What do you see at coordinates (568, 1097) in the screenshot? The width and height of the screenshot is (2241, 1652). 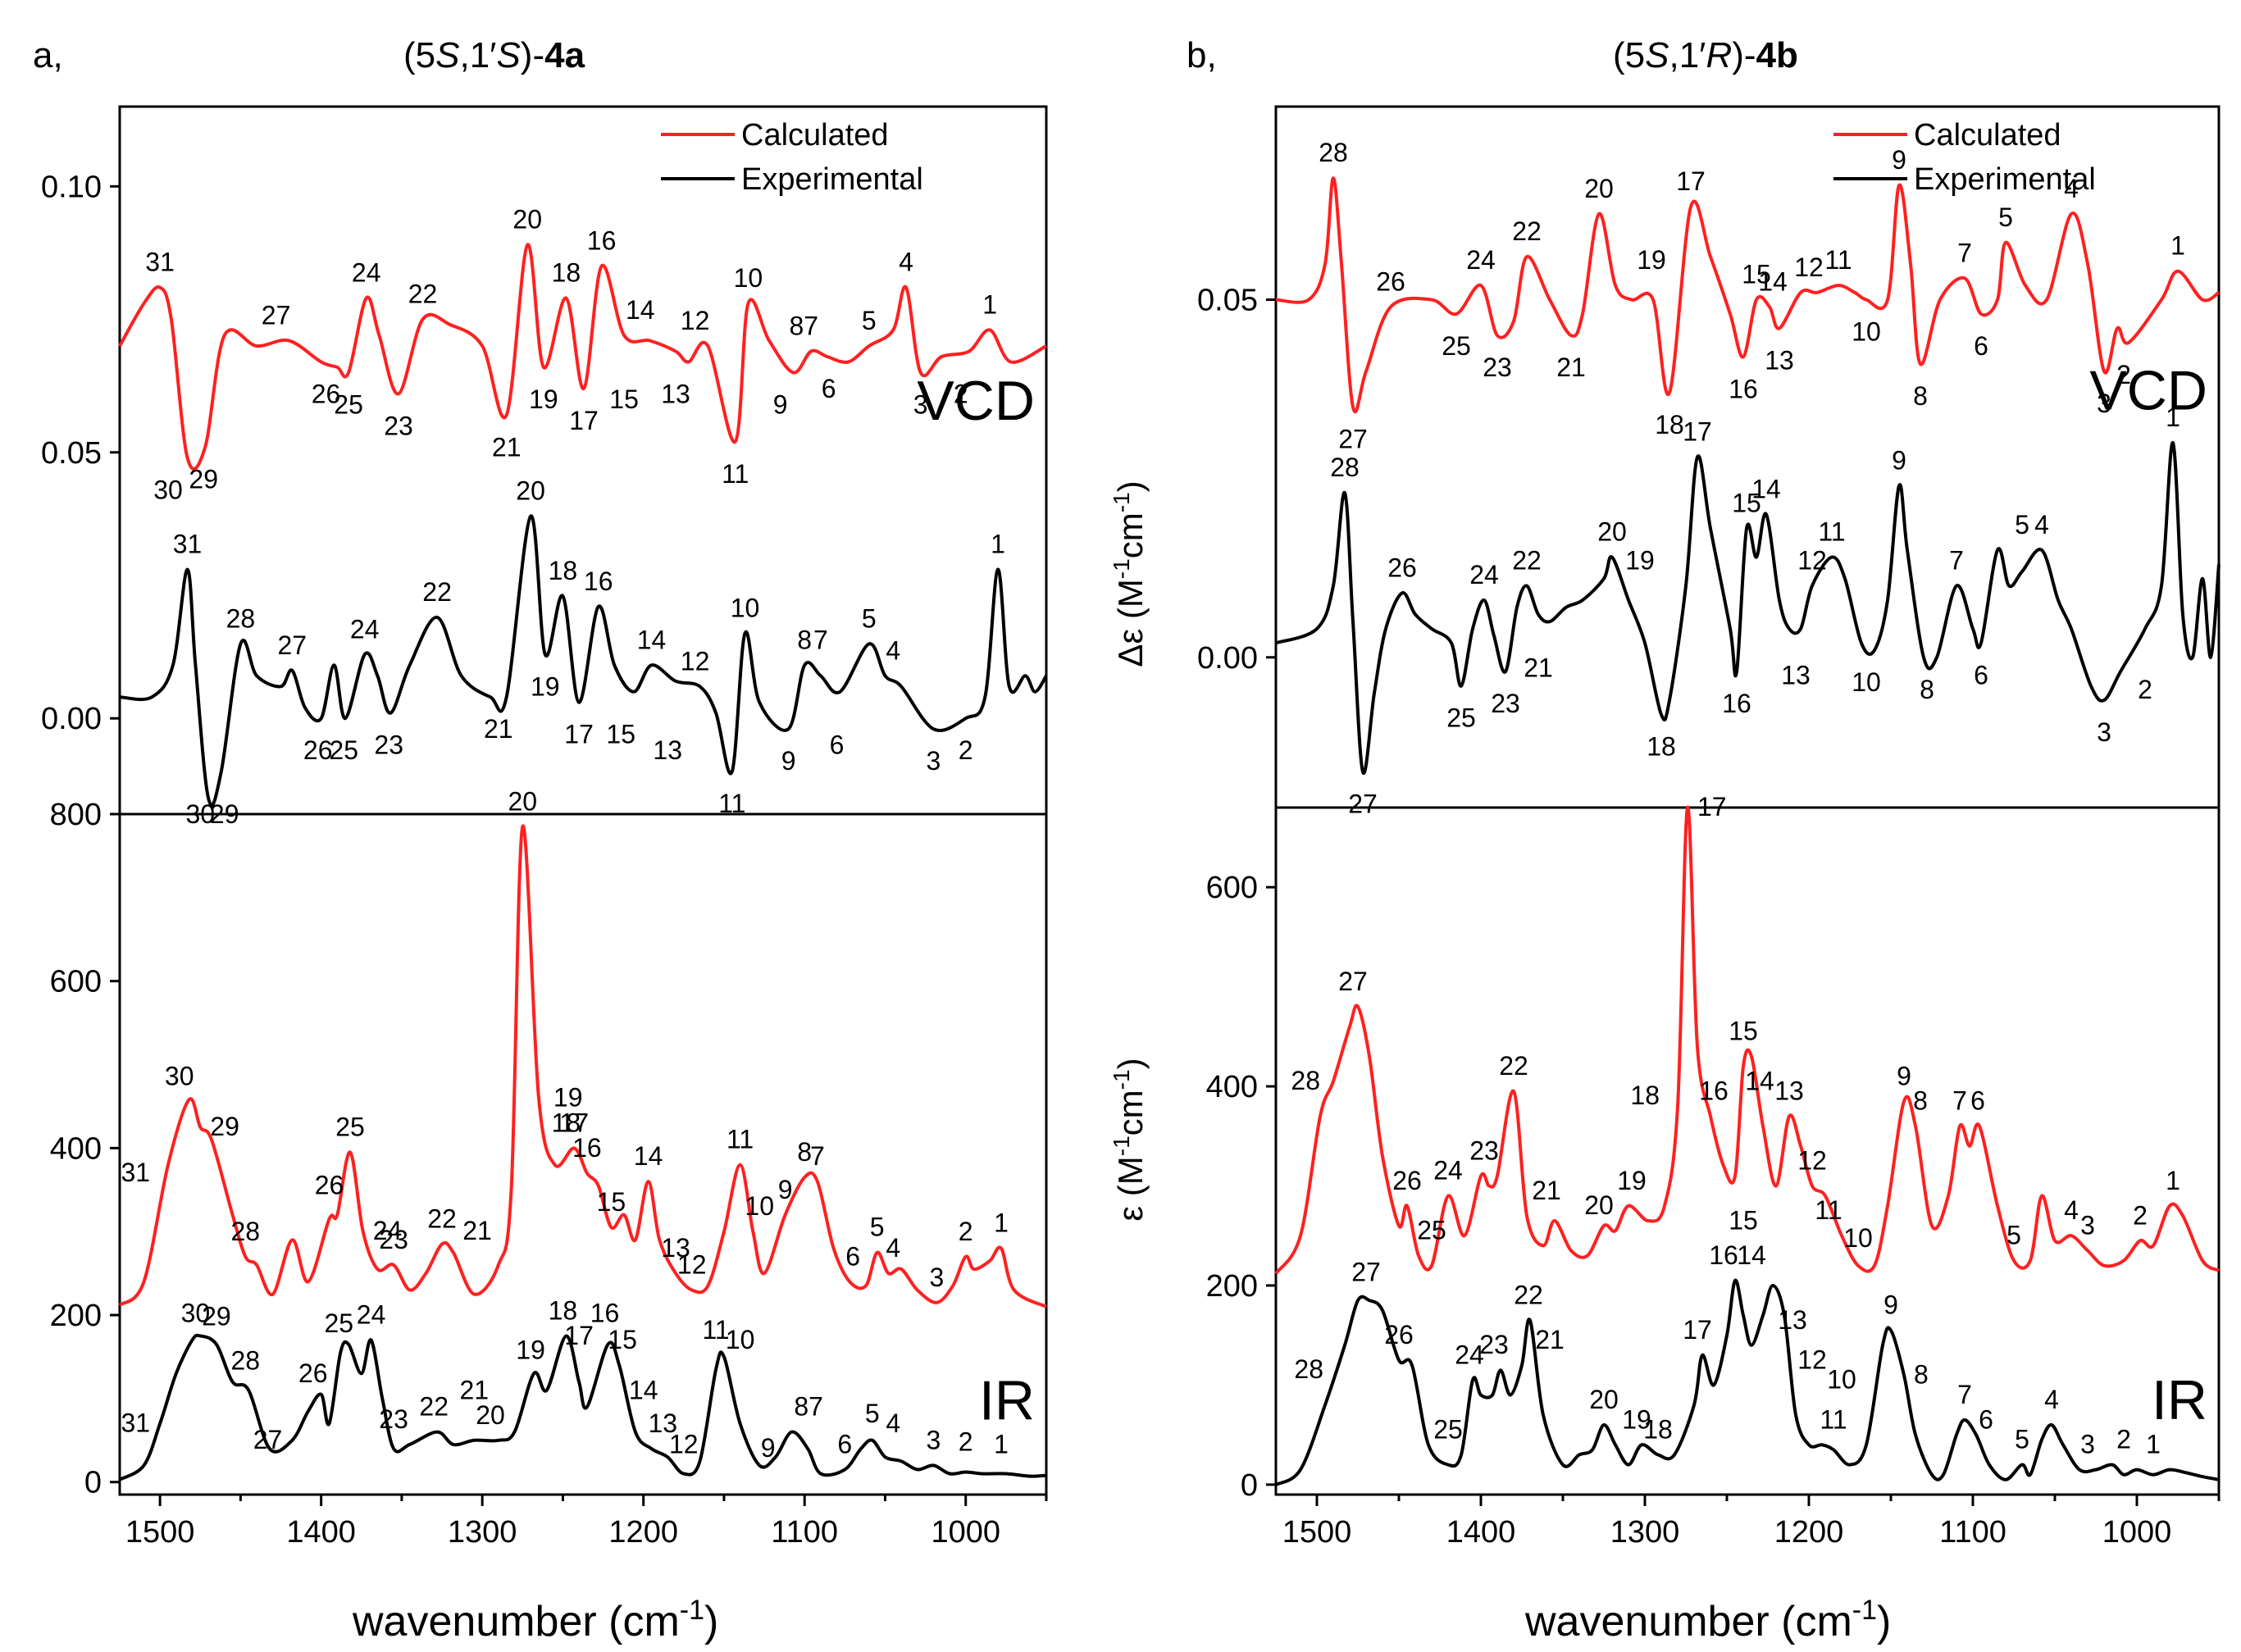 I see `a_ir-peak-label-calculated: 19` at bounding box center [568, 1097].